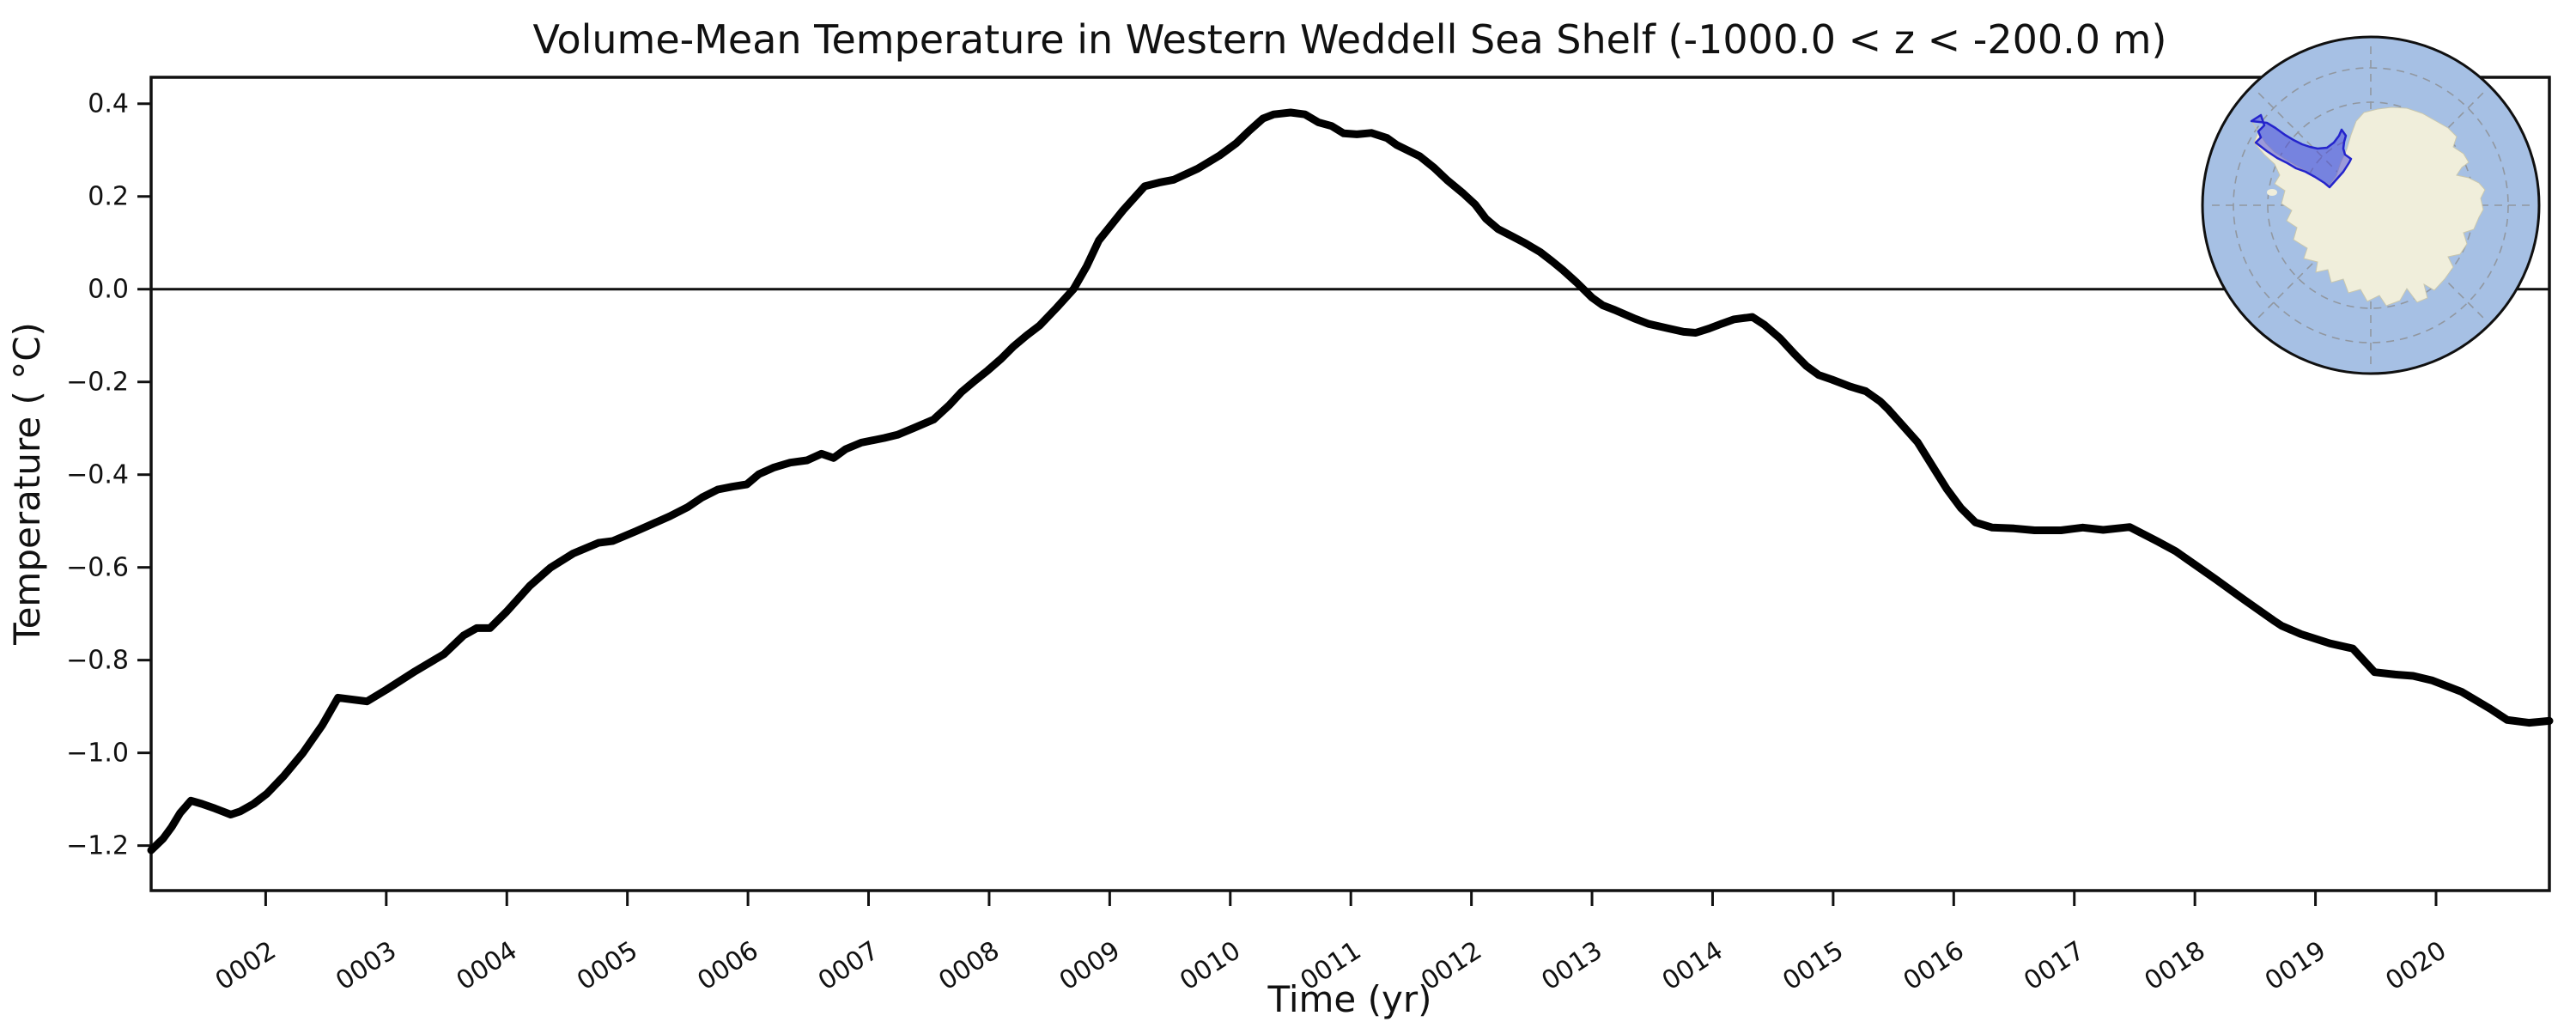  What do you see at coordinates (246, 965) in the screenshot?
I see `x-tick-label: 0002` at bounding box center [246, 965].